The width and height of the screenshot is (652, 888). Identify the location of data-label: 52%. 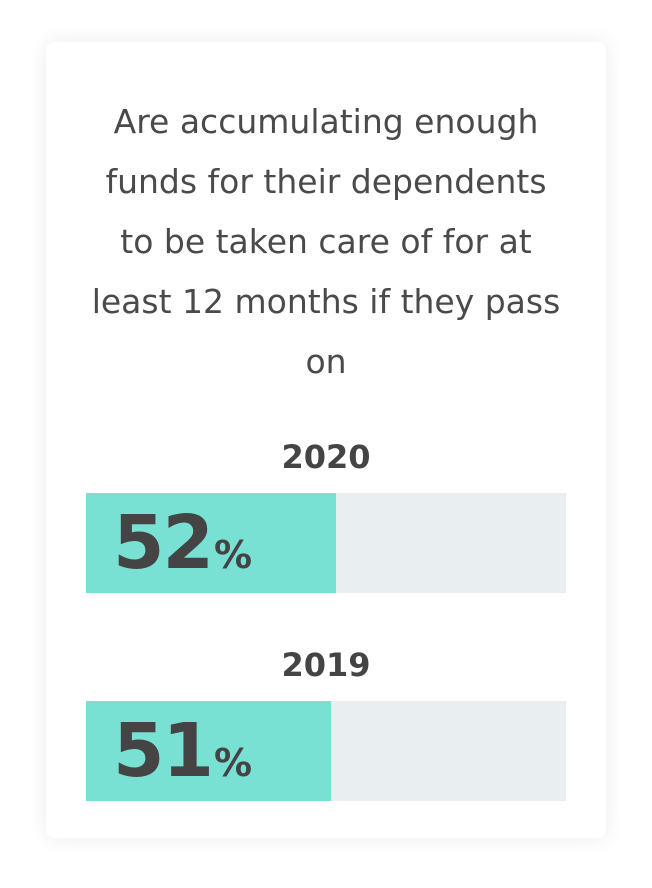
(182, 543).